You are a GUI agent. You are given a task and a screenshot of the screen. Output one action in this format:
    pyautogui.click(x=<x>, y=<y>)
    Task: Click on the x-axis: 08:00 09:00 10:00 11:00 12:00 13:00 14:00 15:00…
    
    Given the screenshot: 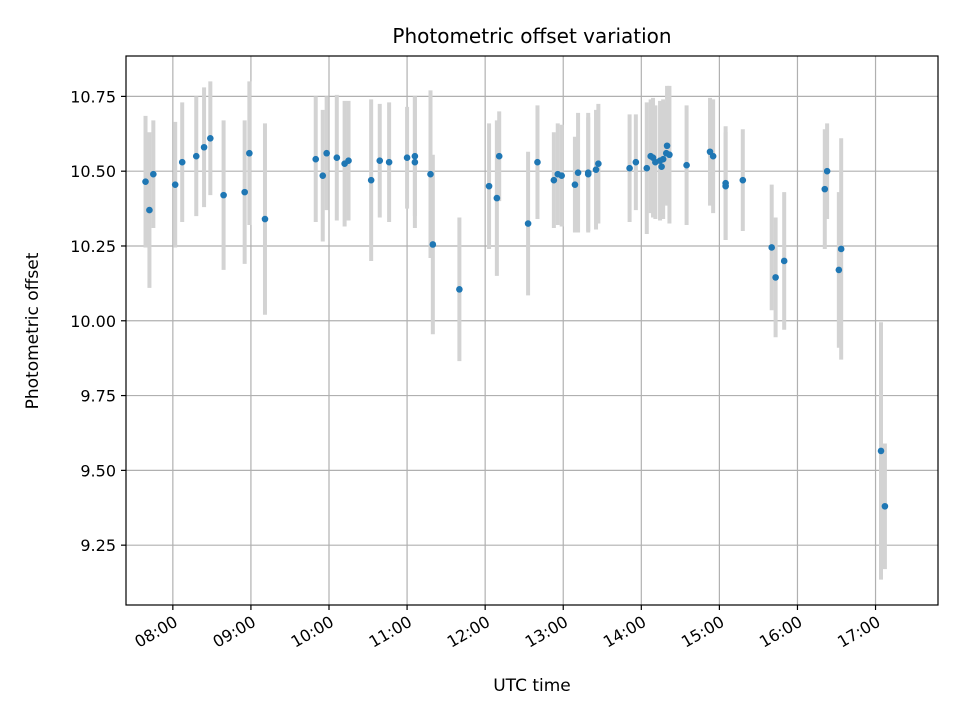 What is the action you would take?
    pyautogui.click(x=507, y=628)
    